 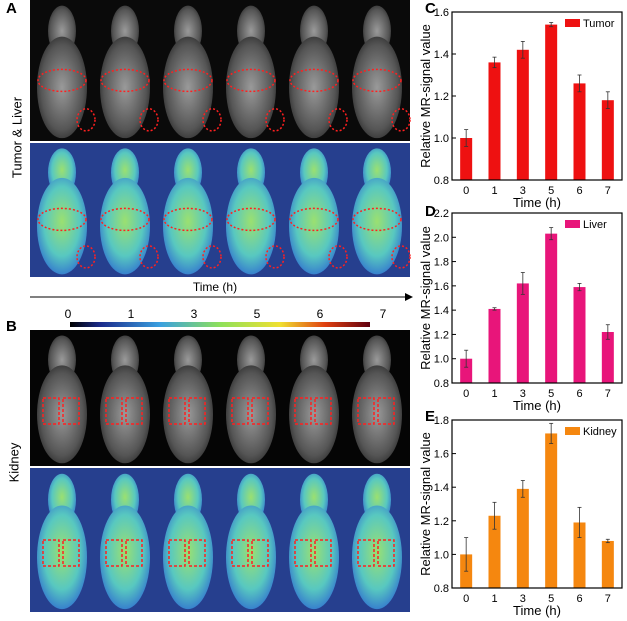 What do you see at coordinates (11, 326) in the screenshot?
I see `panel-label-b: B` at bounding box center [11, 326].